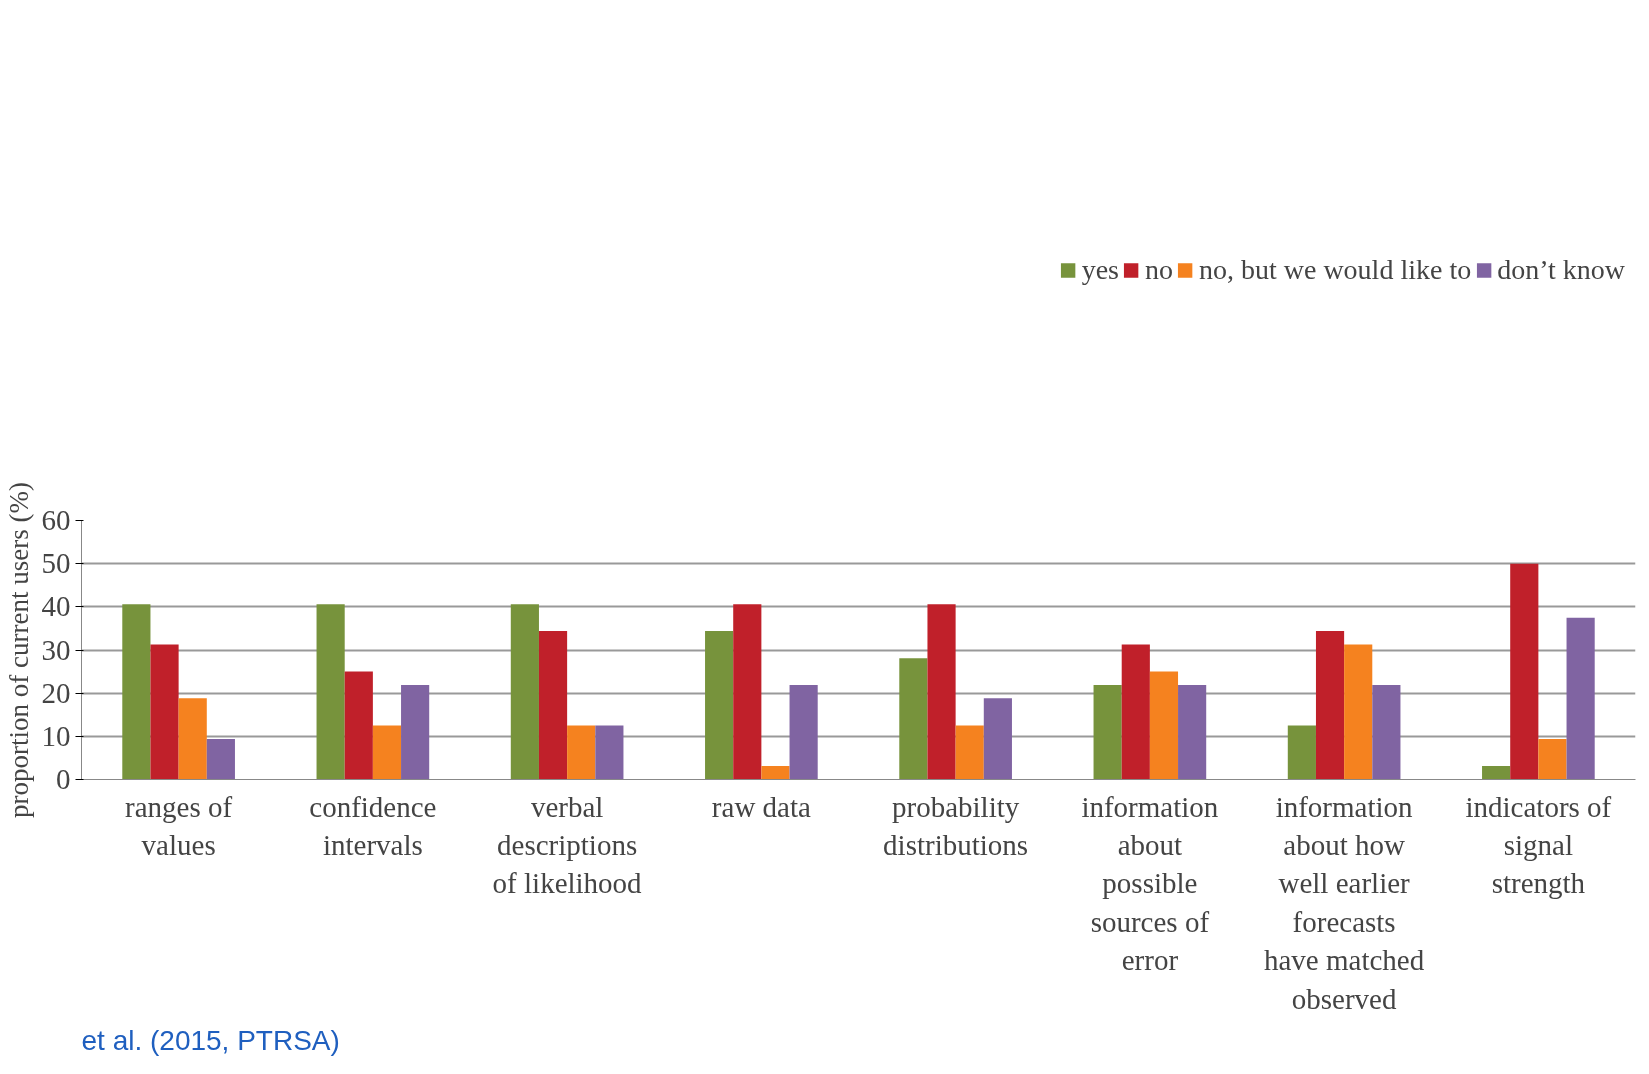 The width and height of the screenshot is (1649, 1074). I want to click on x-tick-label: information about possible sources of error, so click(1150, 883).